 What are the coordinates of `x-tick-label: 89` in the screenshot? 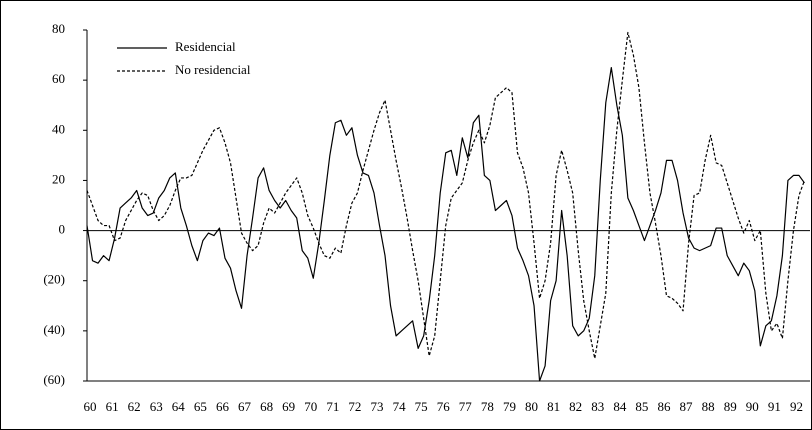 It's located at (730, 406).